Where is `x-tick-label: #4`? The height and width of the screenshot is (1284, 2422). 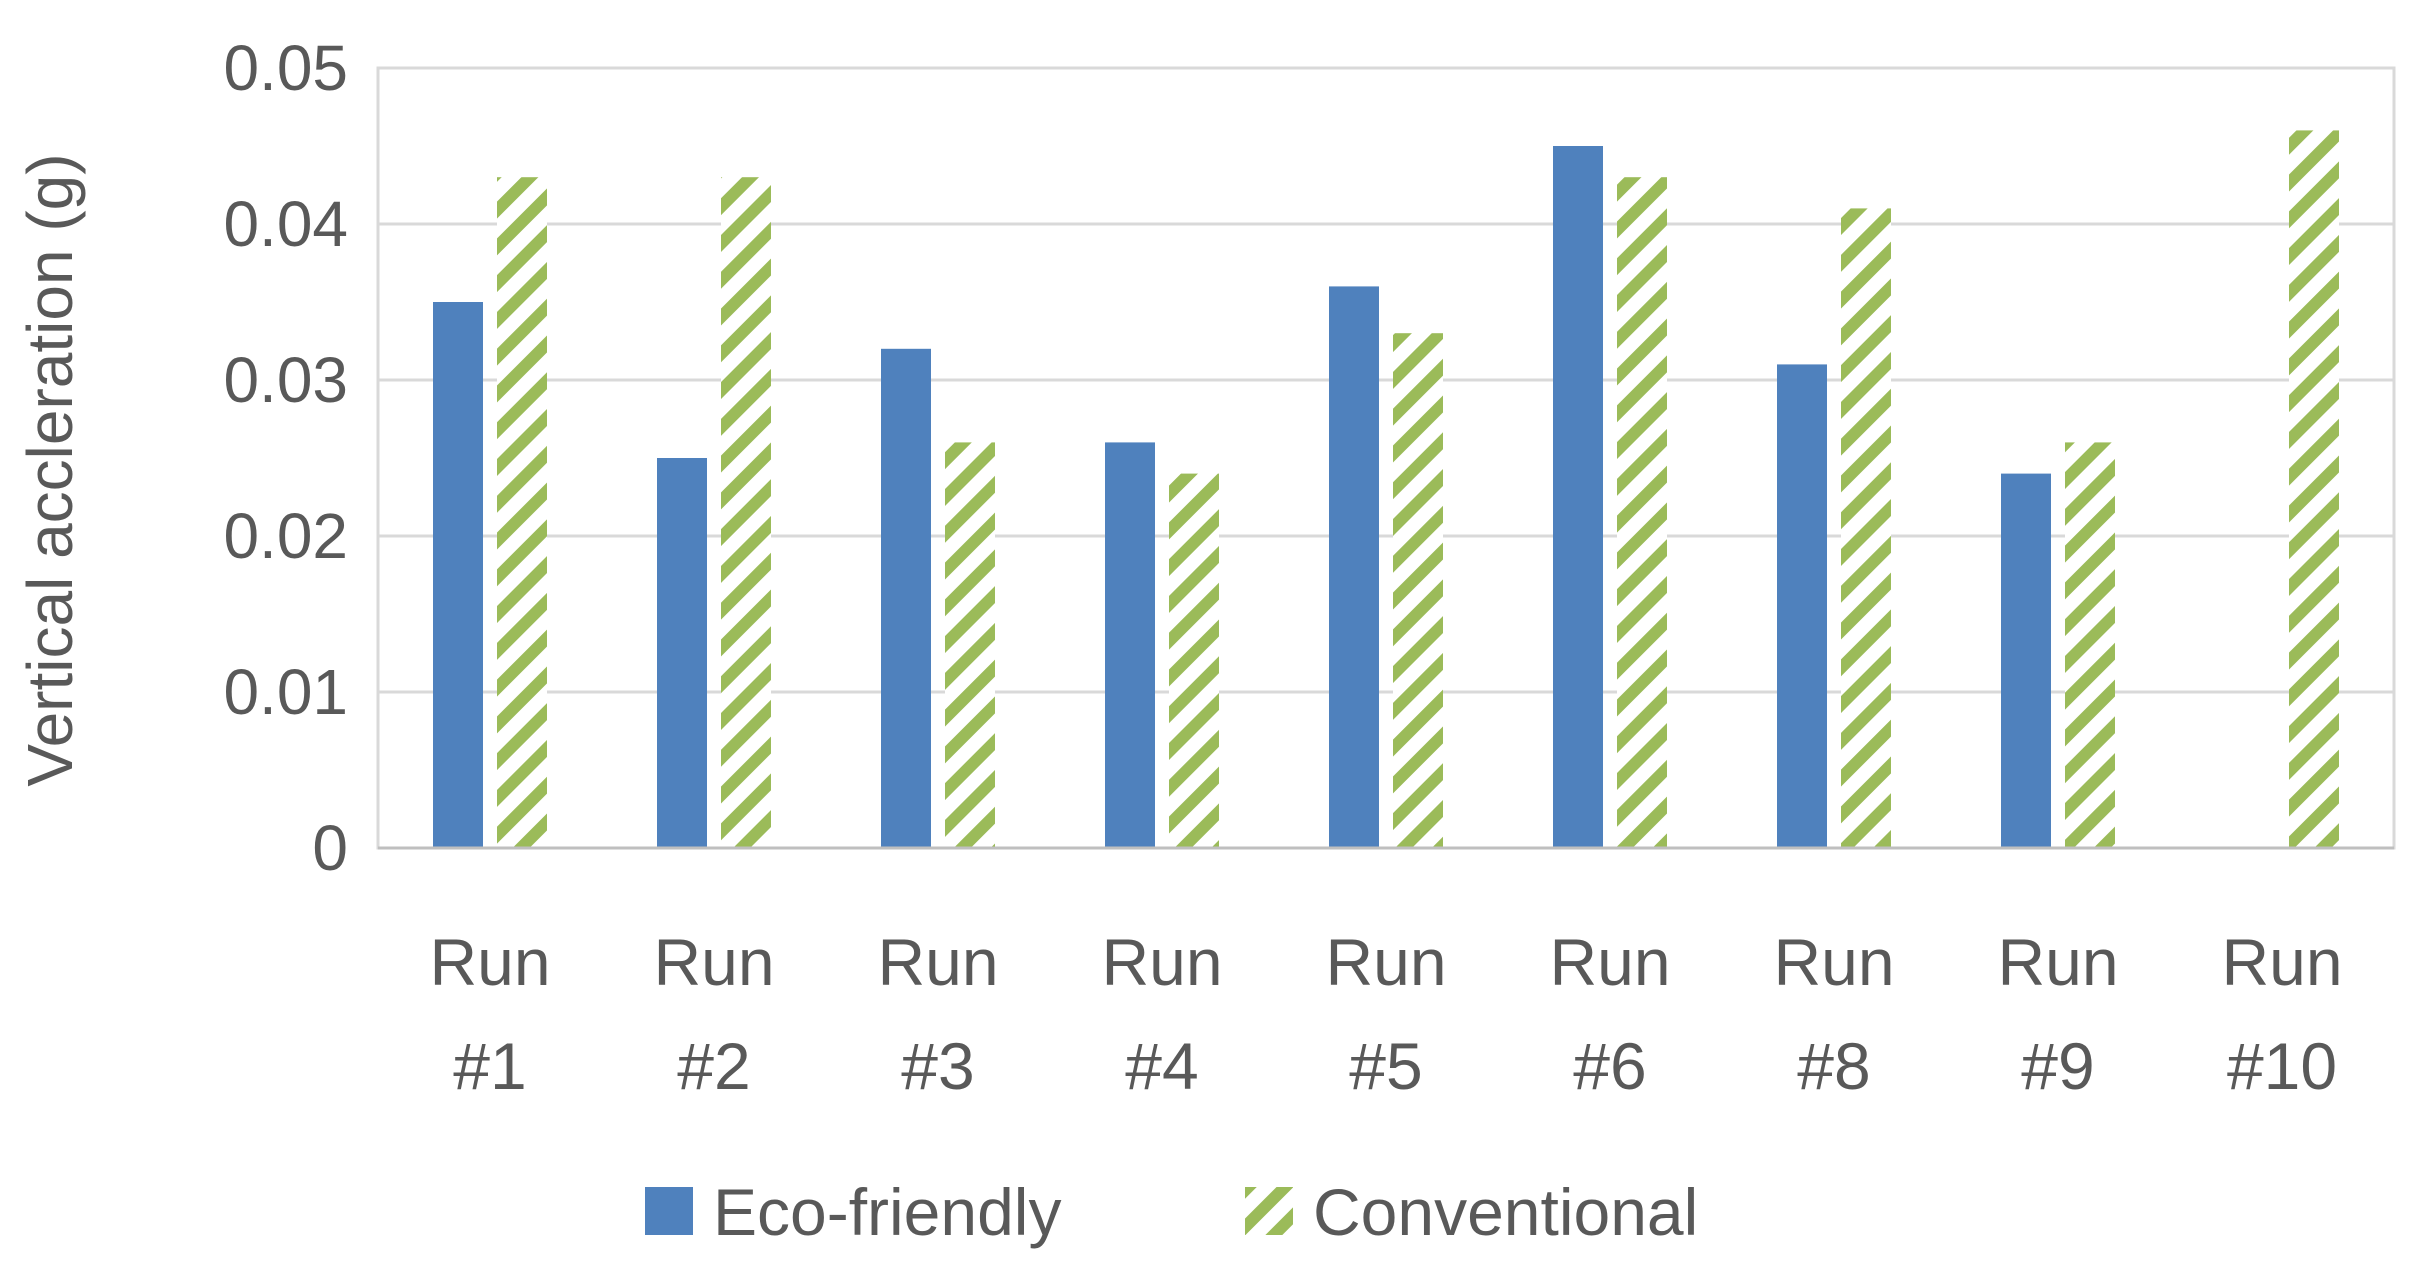
x-tick-label: #4 is located at coordinates (1161, 1066).